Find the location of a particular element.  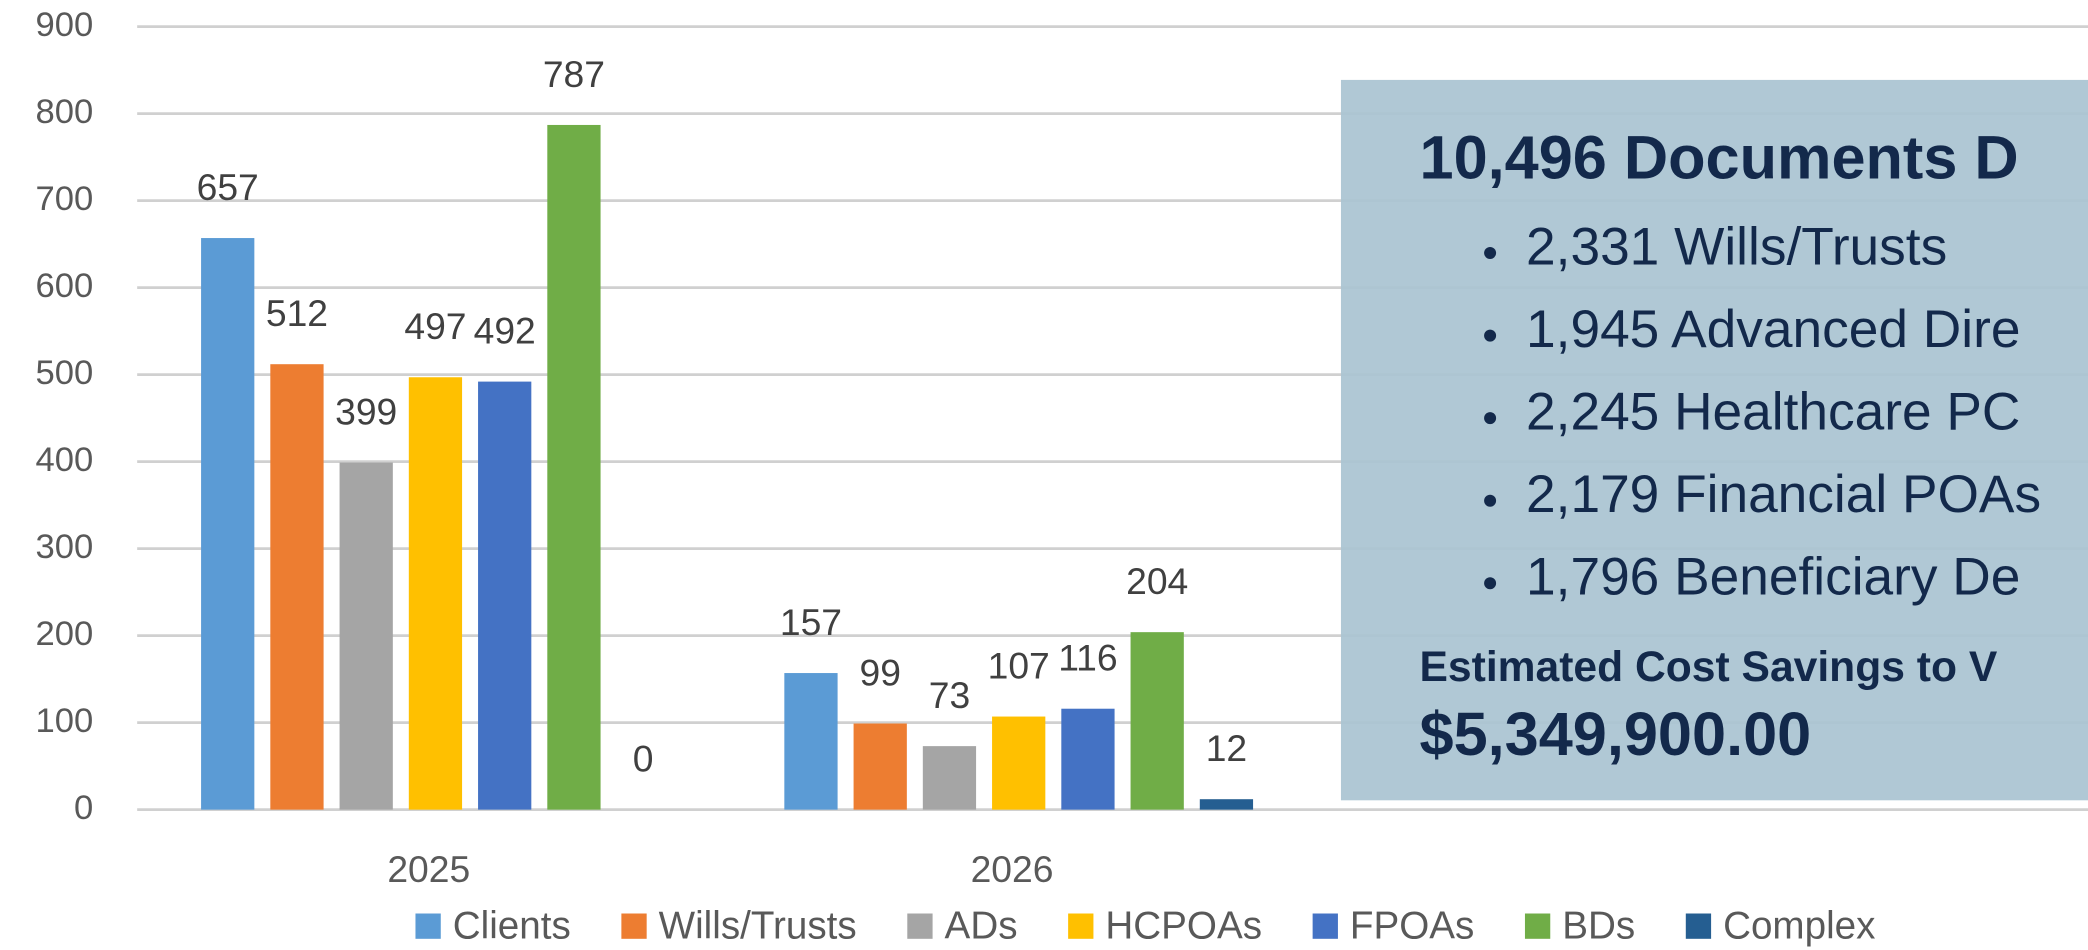

legend-label: Complex is located at coordinates (1799, 925).